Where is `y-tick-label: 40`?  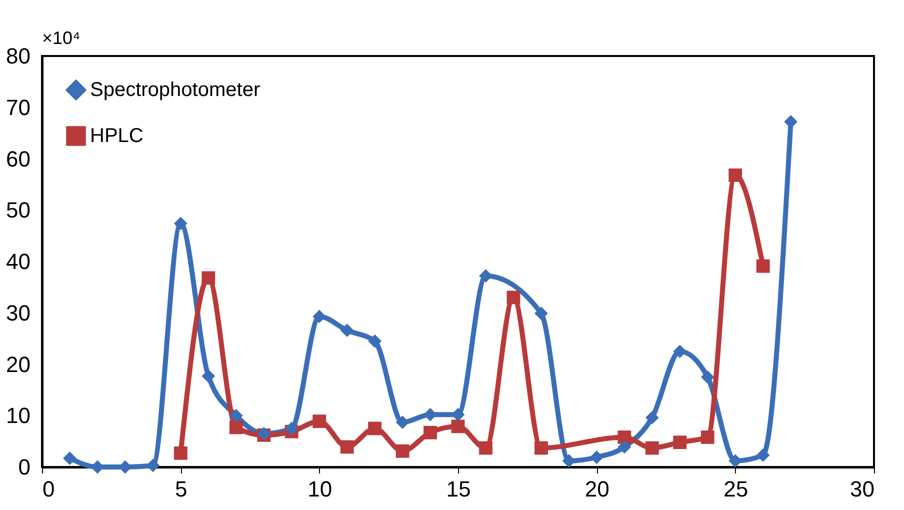
y-tick-label: 40 is located at coordinates (18, 261).